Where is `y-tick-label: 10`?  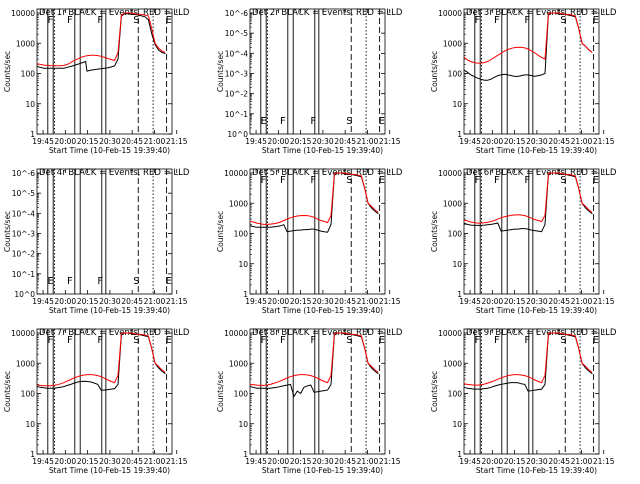
y-tick-label: 10 is located at coordinates (30, 104).